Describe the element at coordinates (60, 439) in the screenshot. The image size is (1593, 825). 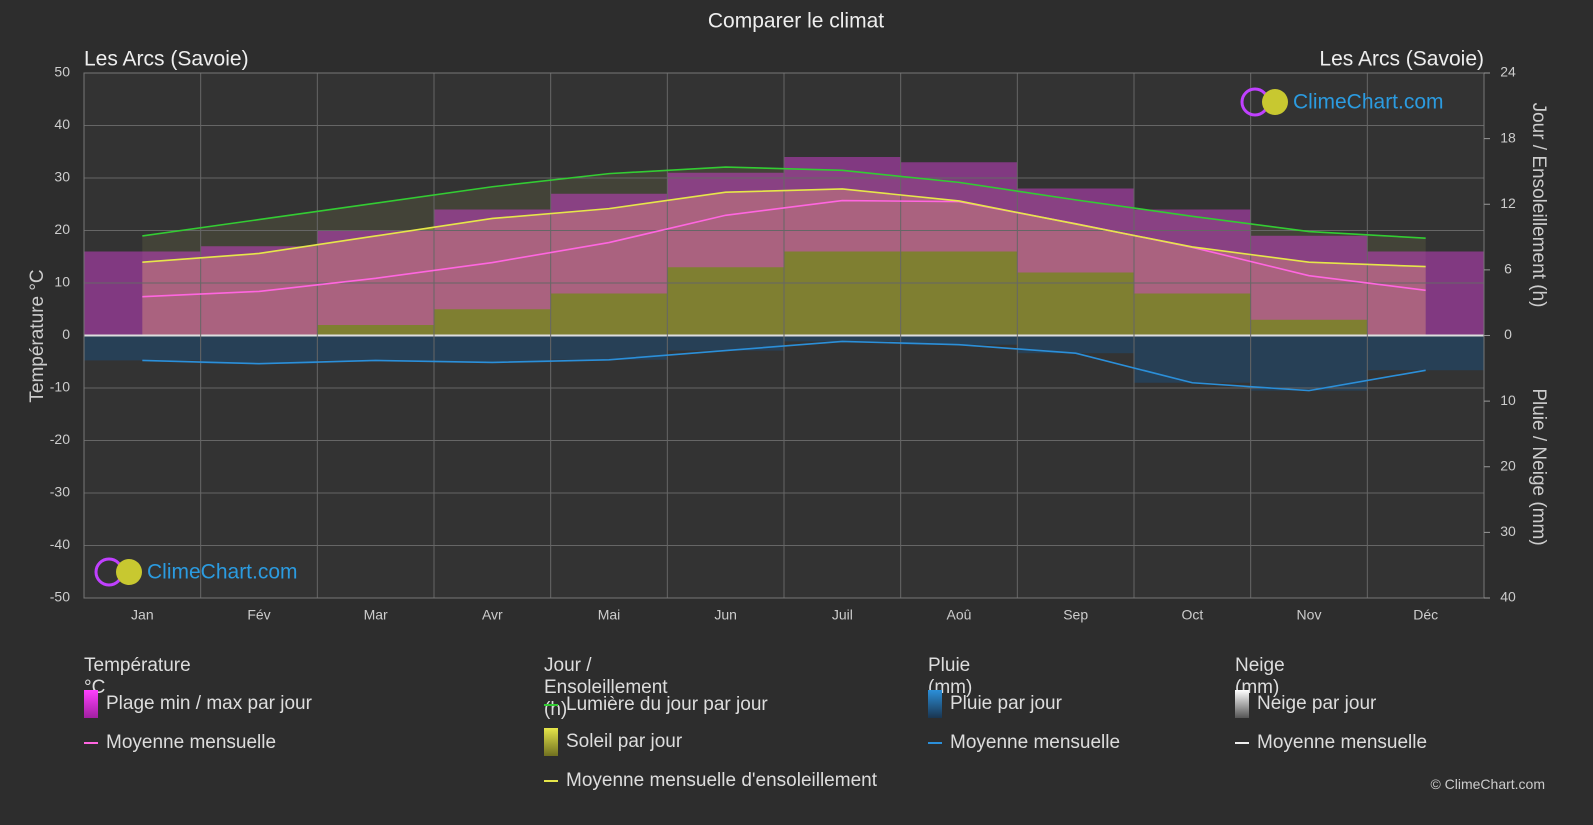
I see `y-tick-label: -20` at that location.